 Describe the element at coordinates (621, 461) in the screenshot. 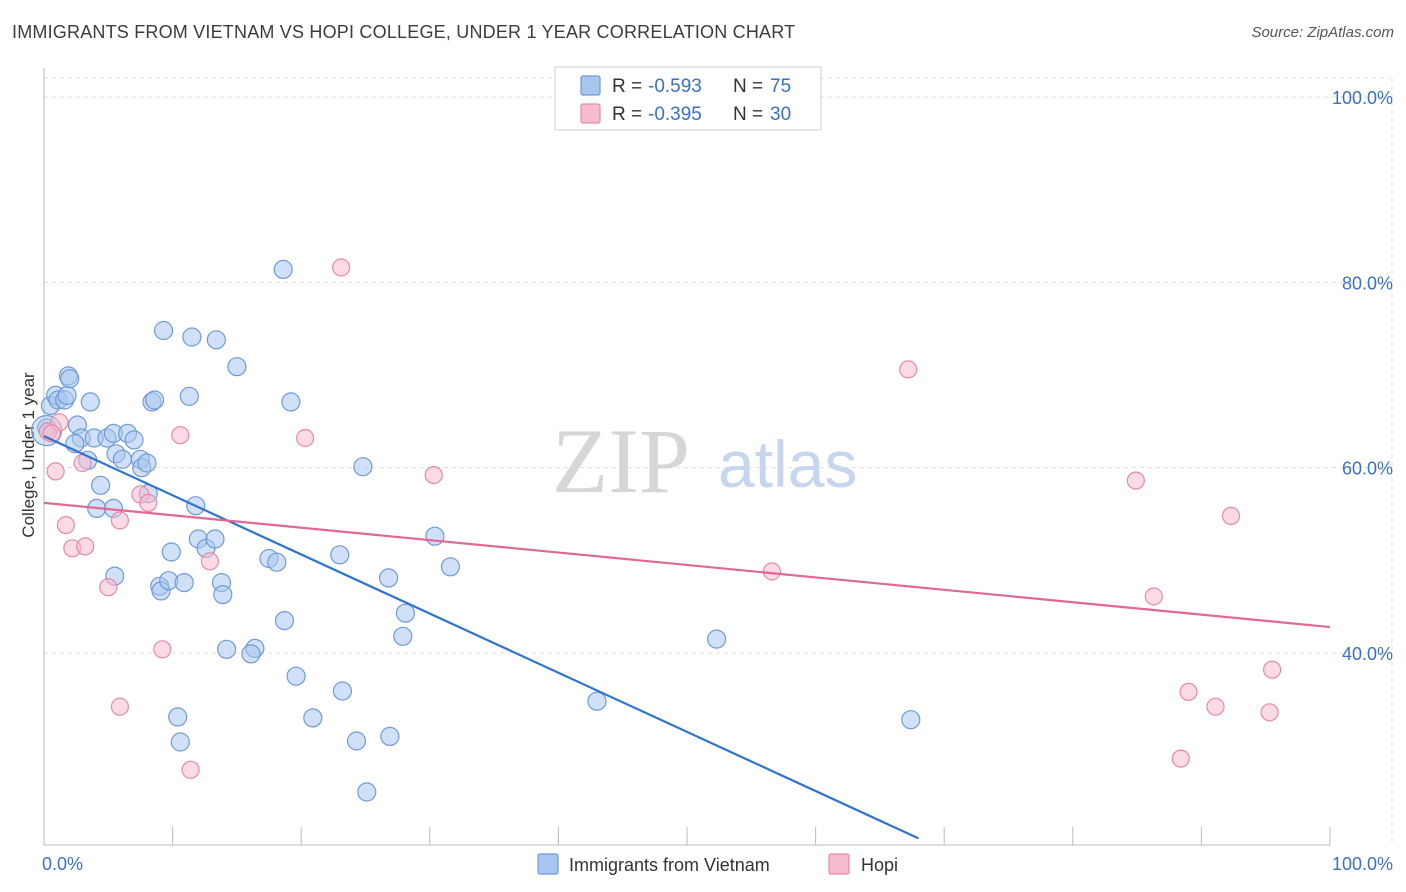

I see `watermark-zip: ZIP` at that location.